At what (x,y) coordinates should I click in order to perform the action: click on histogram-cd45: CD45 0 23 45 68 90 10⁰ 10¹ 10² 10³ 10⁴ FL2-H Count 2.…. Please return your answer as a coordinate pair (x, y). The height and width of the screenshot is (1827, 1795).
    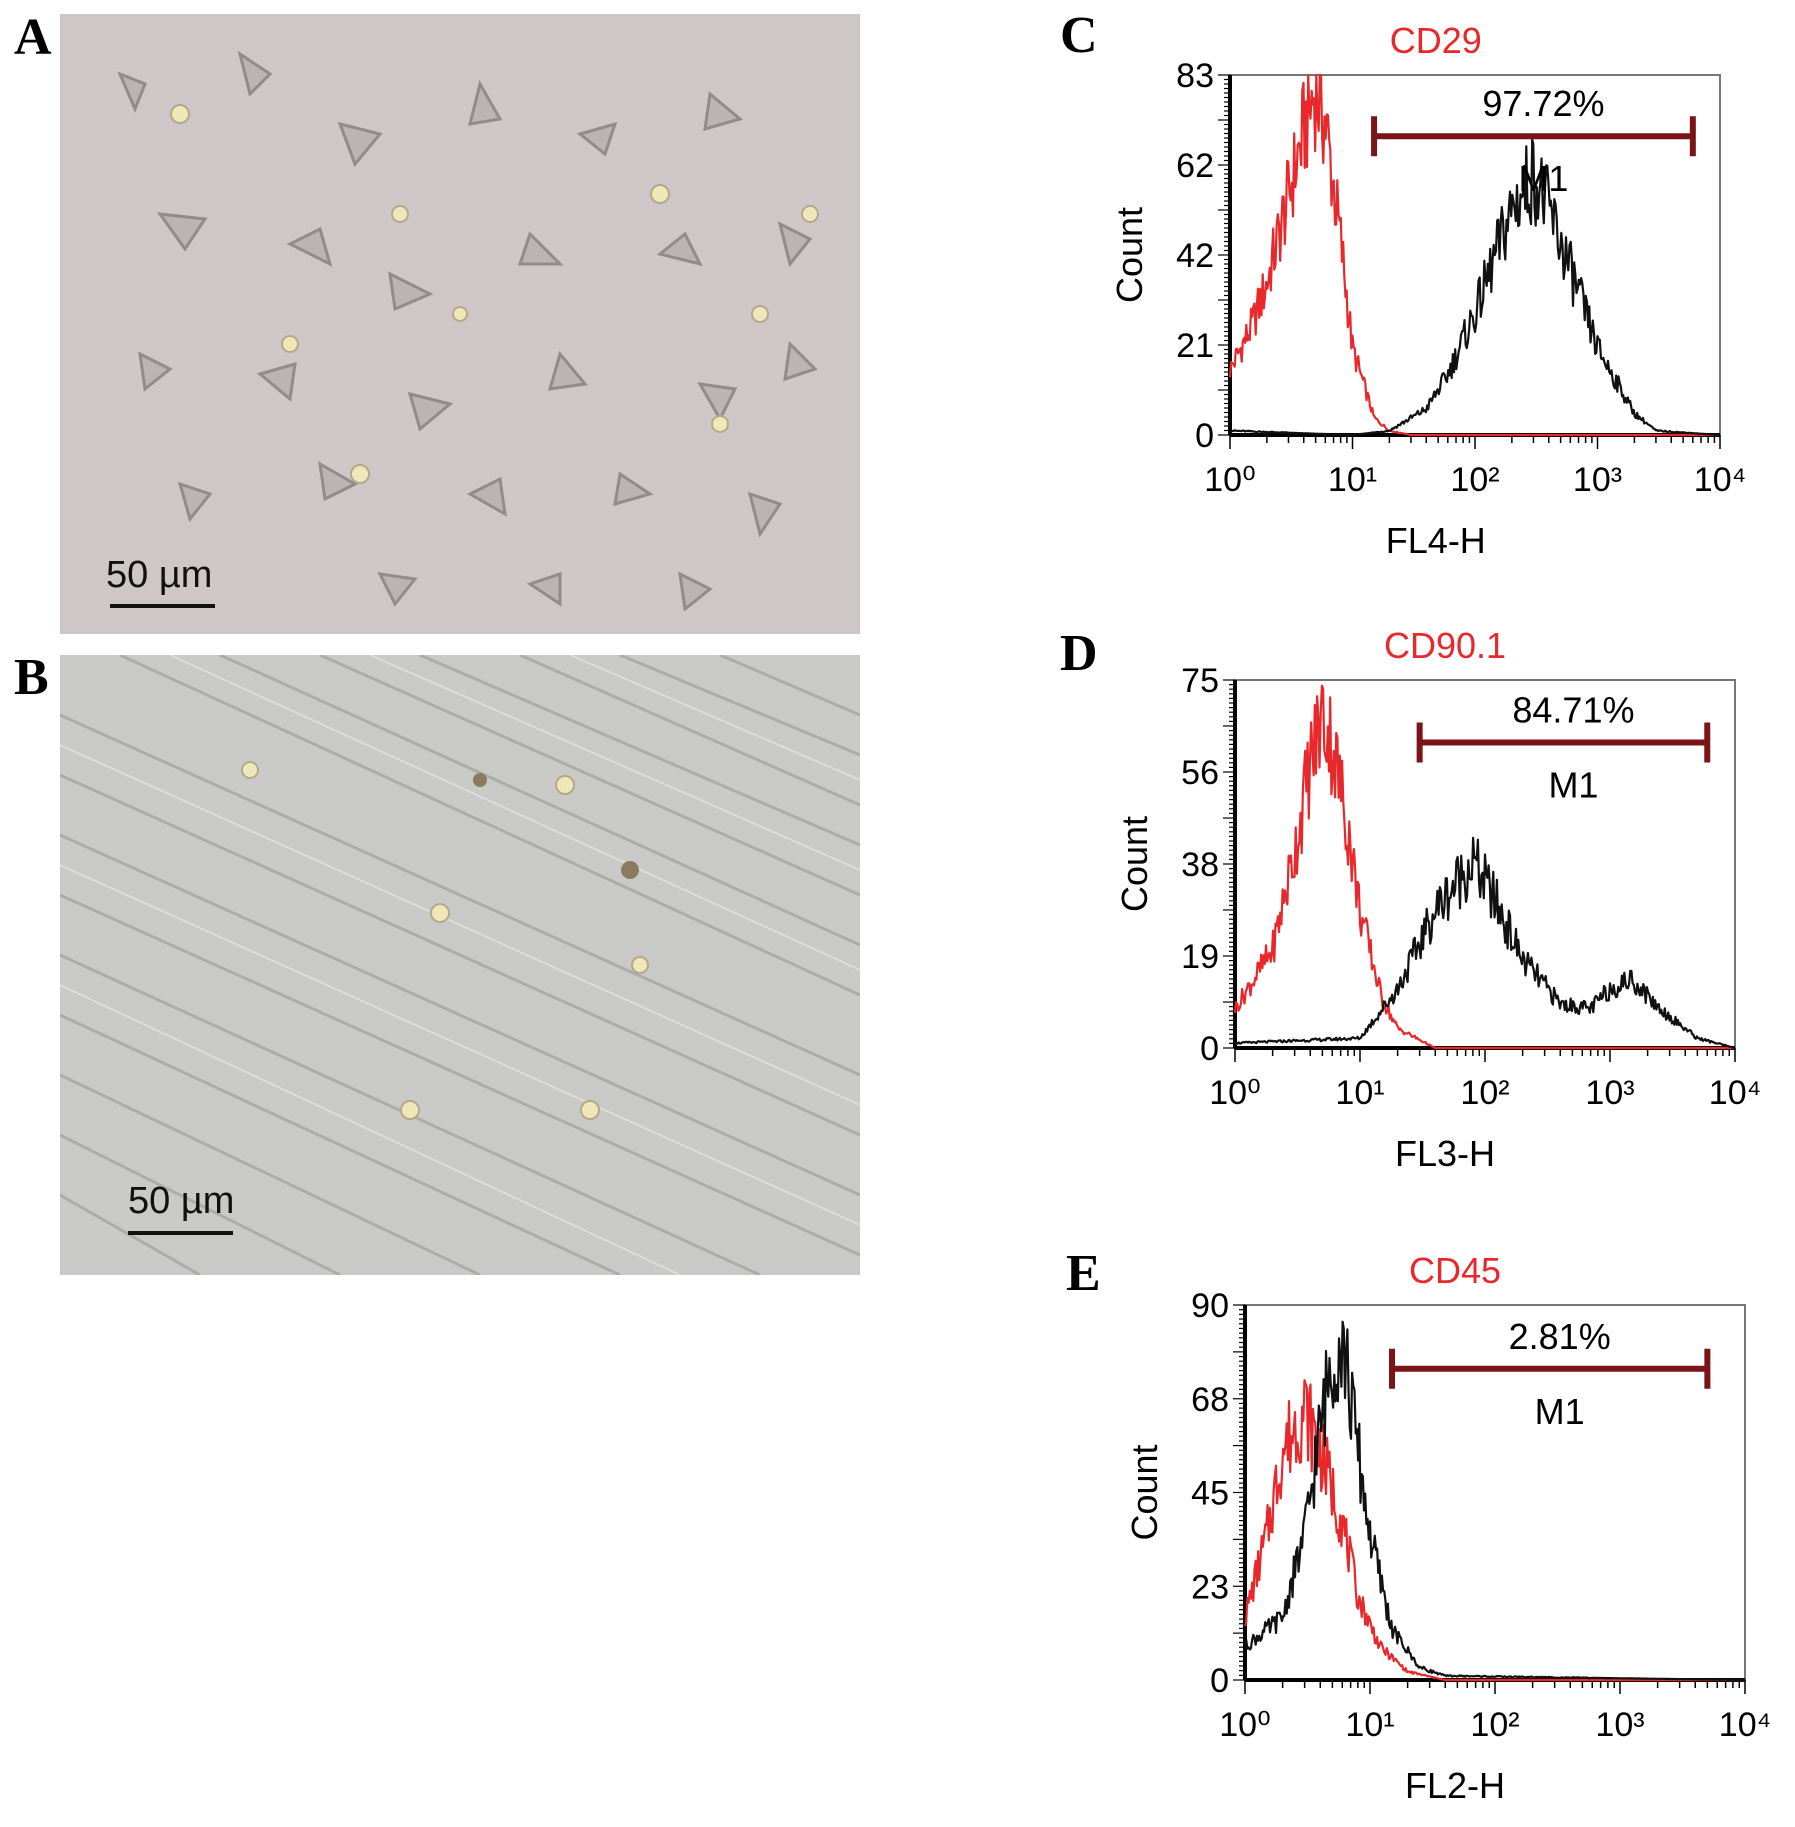
    Looking at the image, I should click on (1427, 1525).